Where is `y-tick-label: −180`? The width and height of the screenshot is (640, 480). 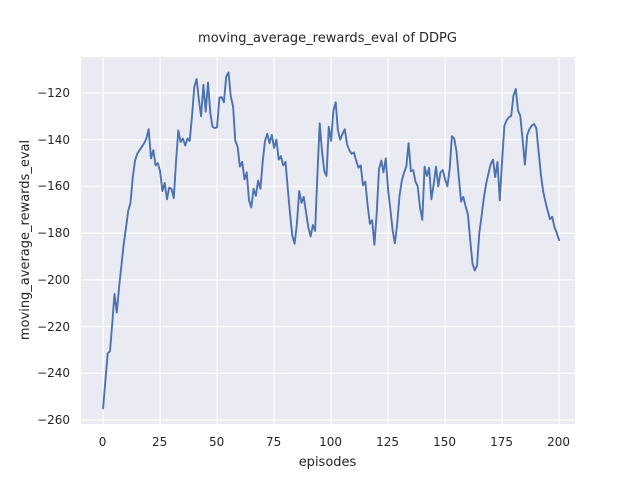
y-tick-label: −180 is located at coordinates (53, 233).